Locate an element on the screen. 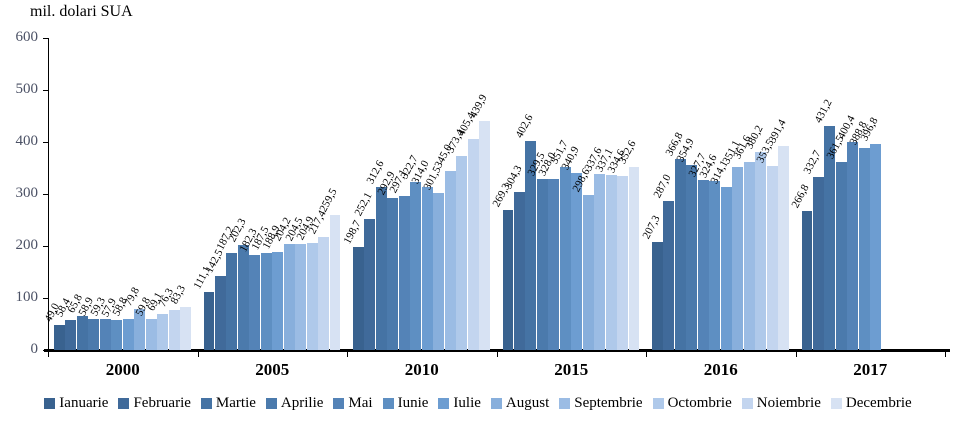 This screenshot has height=427, width=956. legend-label: Ianuarie is located at coordinates (84, 403).